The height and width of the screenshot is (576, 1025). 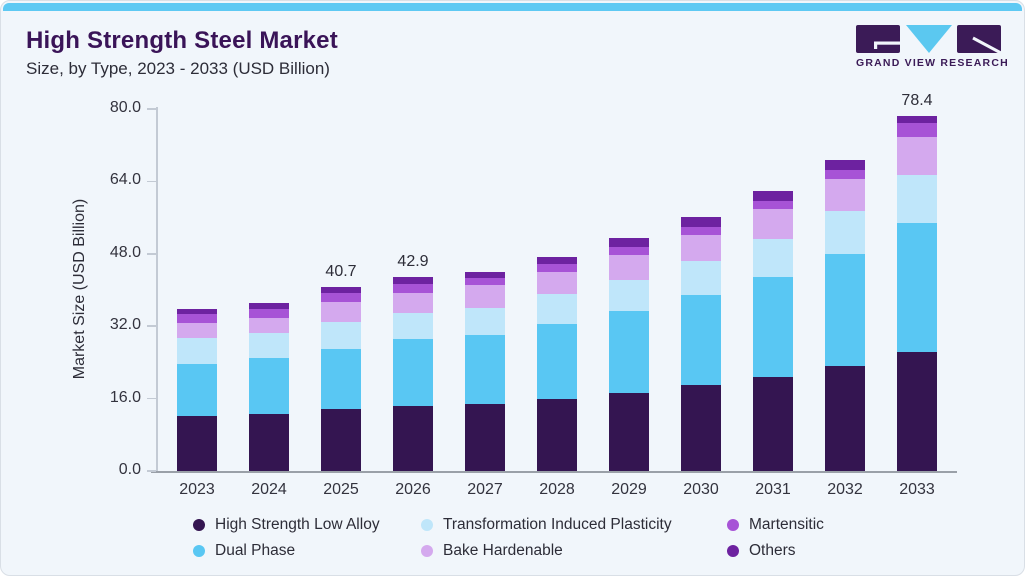 I want to click on legend-label: Bake Hardenable, so click(x=503, y=550).